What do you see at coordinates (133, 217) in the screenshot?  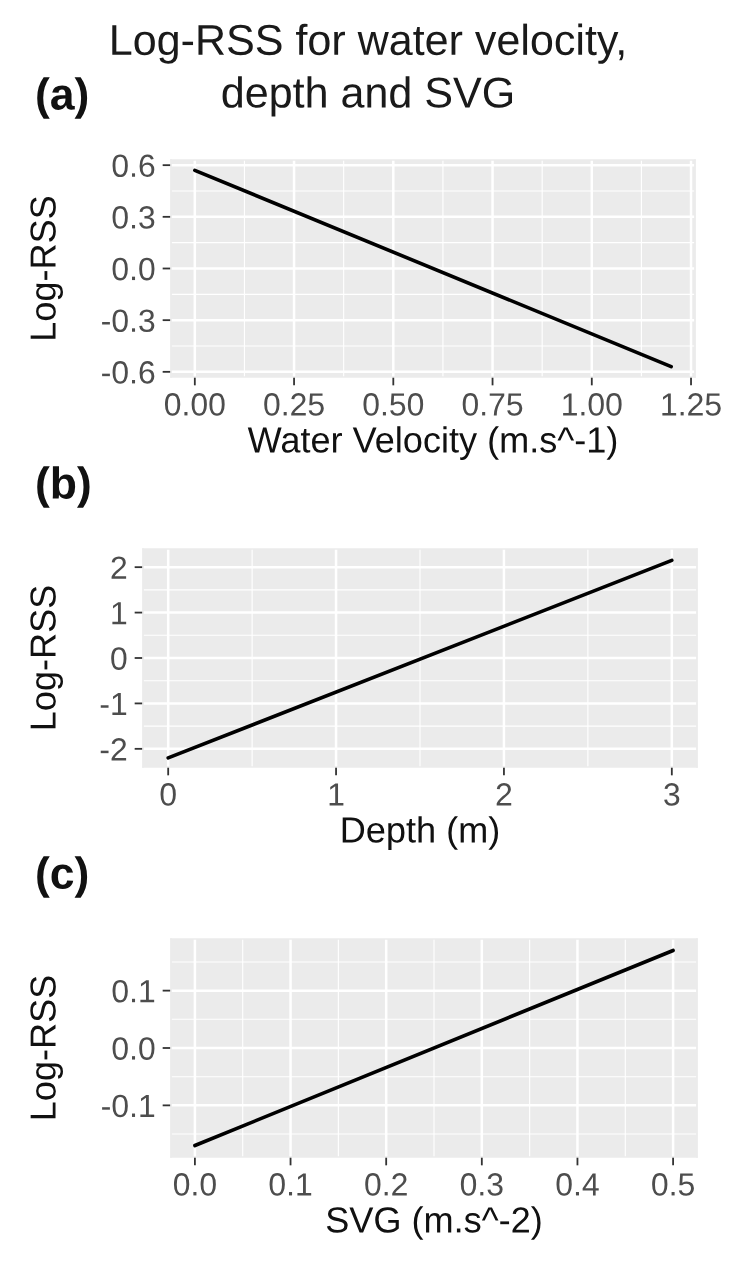 I see `y-tick-label: 0.3` at bounding box center [133, 217].